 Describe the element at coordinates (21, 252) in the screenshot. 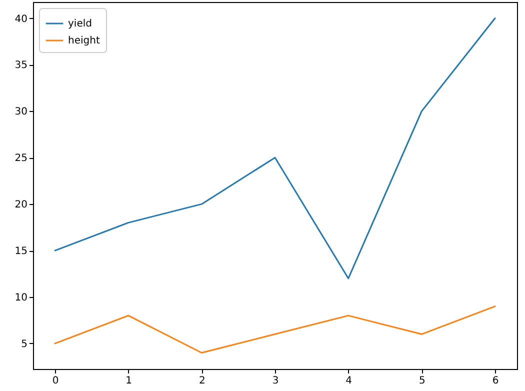

I see `y-tick-label: 15` at that location.